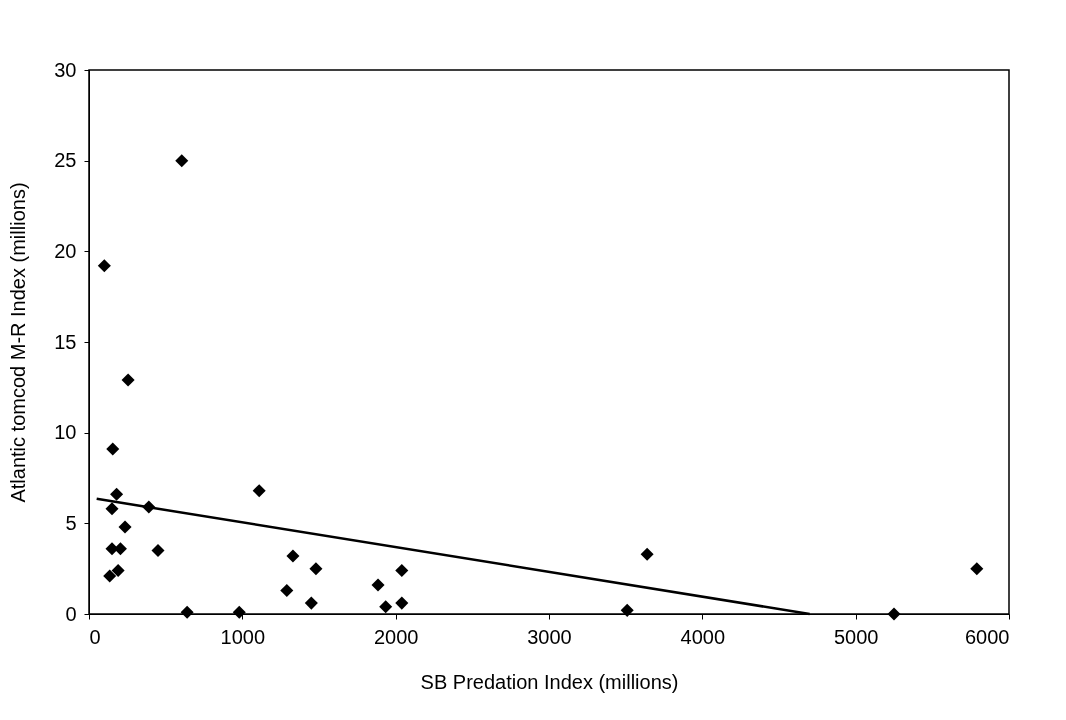 This screenshot has height=720, width=1066. I want to click on y-tick-label: 30, so click(65, 69).